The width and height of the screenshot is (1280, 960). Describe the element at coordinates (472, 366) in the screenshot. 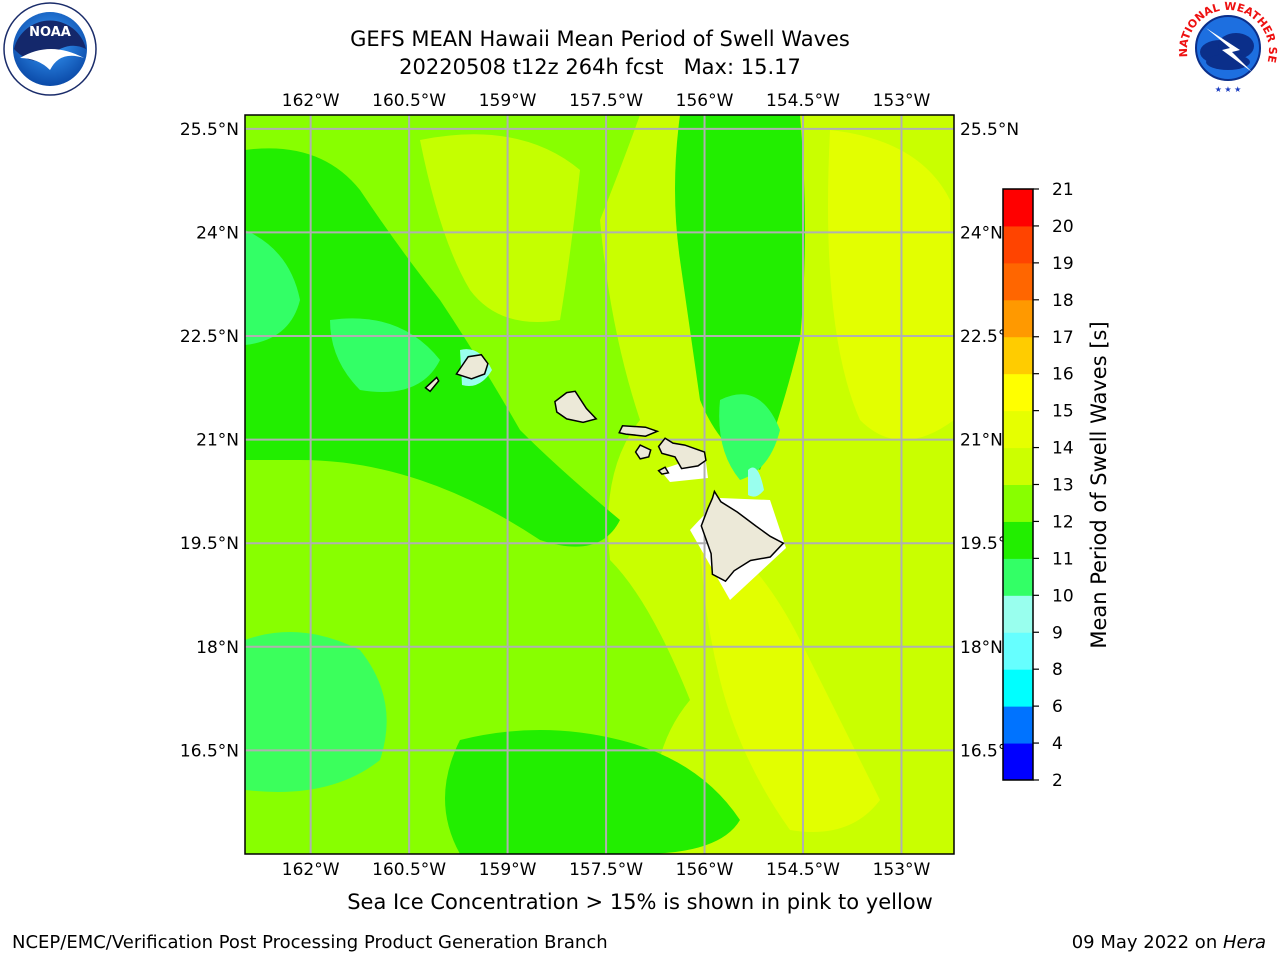

I see `island-kauai` at that location.